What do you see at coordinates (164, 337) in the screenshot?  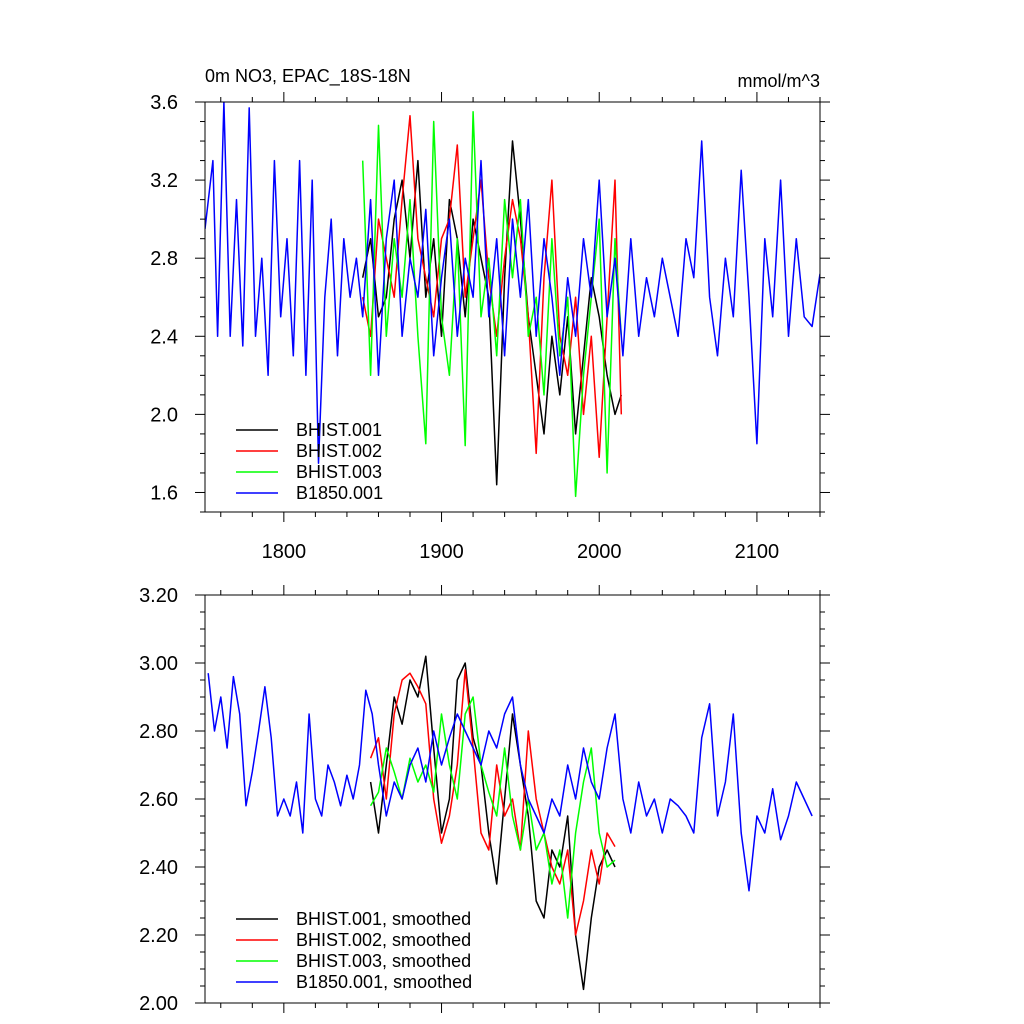 I see `y-tick-label: 2.4` at bounding box center [164, 337].